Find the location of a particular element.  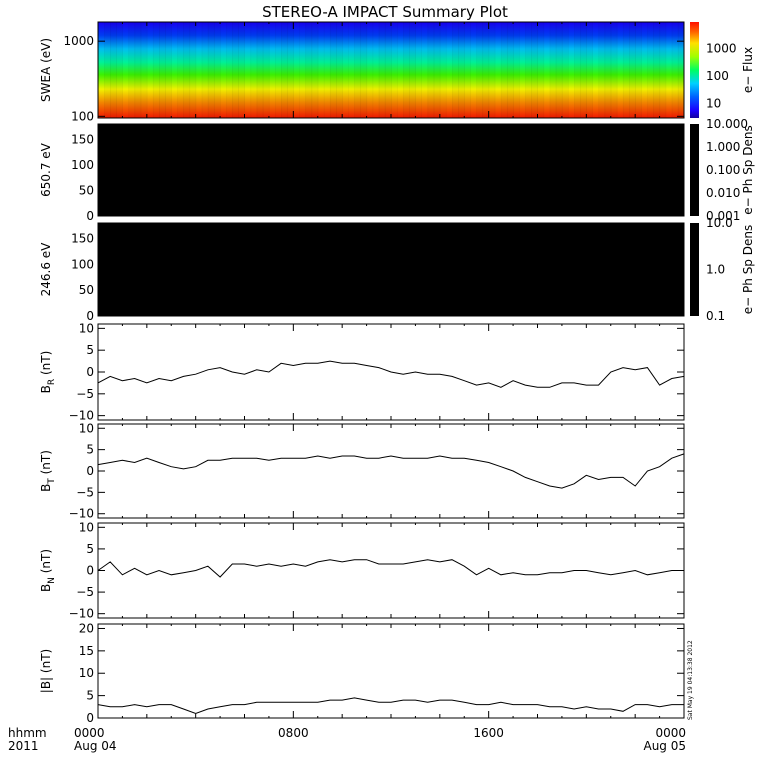

y-tick-label: 20 is located at coordinates (86, 628).